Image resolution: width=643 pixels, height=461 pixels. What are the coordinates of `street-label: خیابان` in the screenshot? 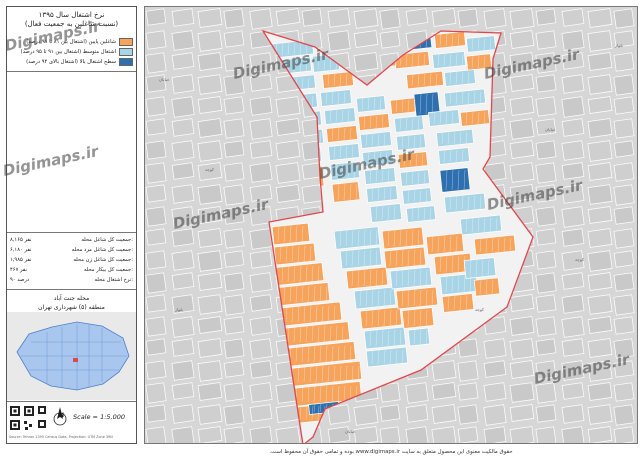 It's located at (164, 79).